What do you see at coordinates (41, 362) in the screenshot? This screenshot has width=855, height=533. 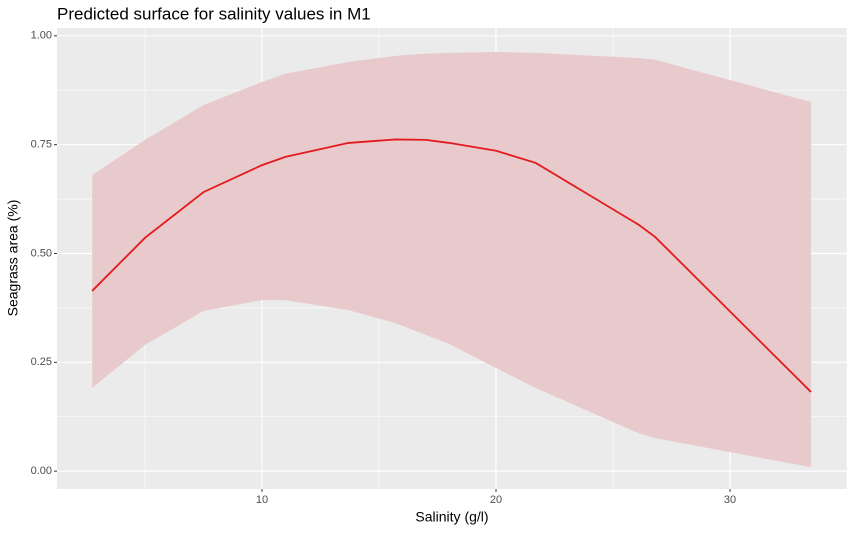 I see `y-tick-label: 0.25` at bounding box center [41, 362].